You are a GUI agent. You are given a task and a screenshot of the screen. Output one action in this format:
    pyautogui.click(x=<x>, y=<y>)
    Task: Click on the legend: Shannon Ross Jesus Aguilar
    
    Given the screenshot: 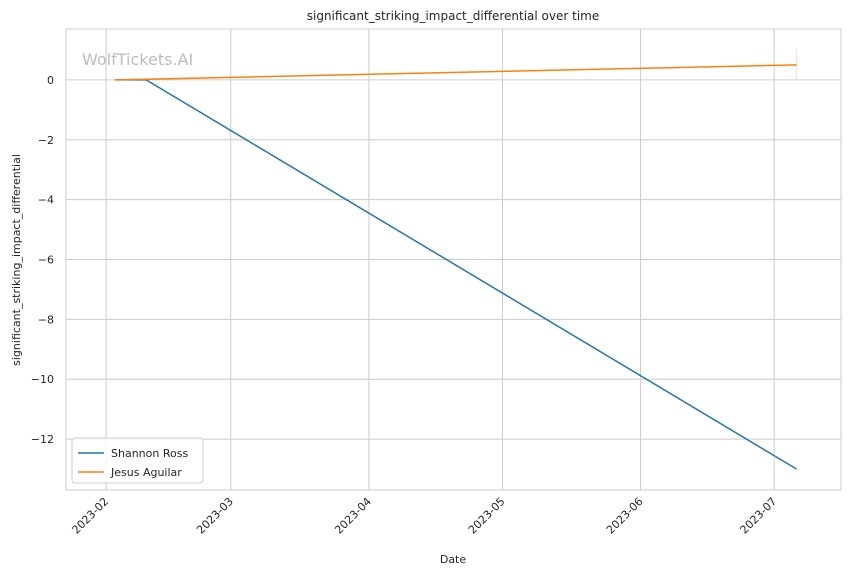 What is the action you would take?
    pyautogui.click(x=137, y=460)
    